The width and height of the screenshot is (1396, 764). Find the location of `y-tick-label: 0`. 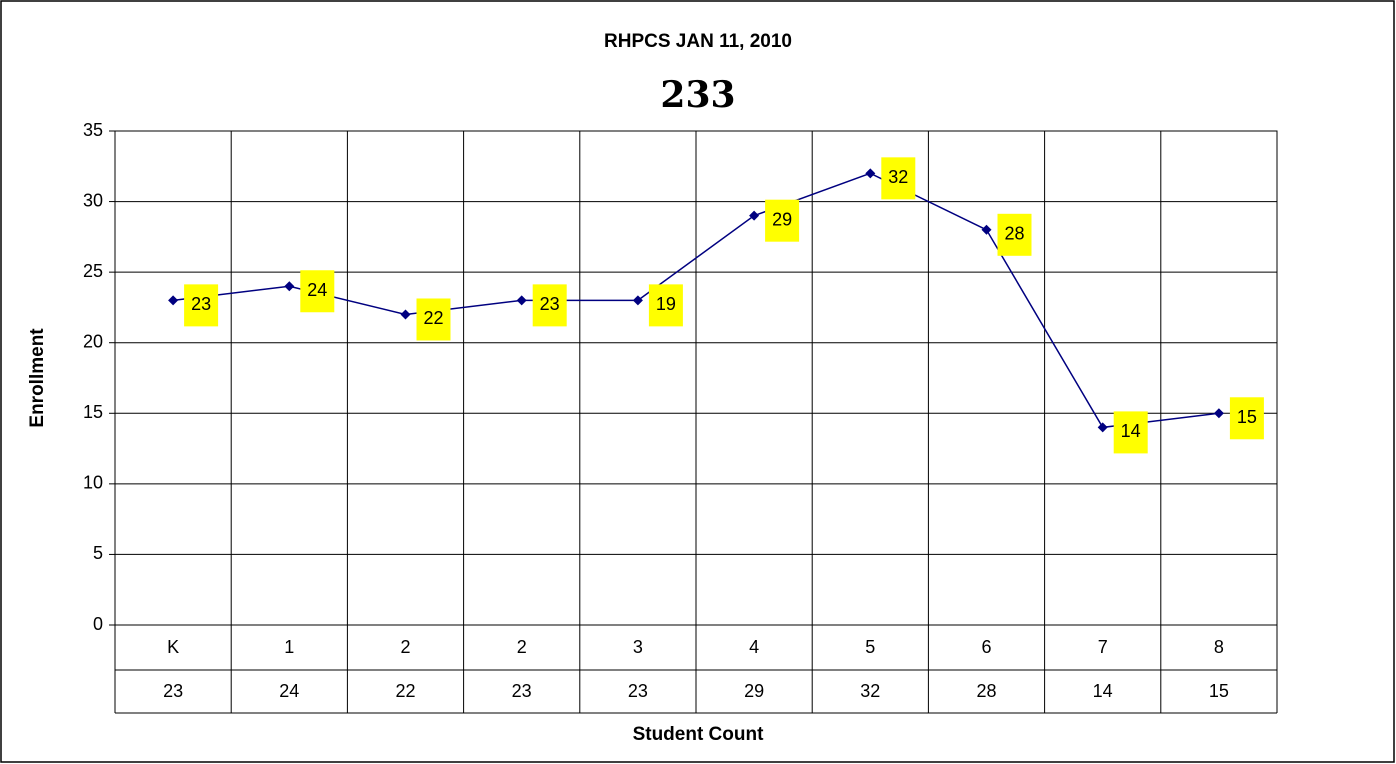

y-tick-label: 0 is located at coordinates (98, 624).